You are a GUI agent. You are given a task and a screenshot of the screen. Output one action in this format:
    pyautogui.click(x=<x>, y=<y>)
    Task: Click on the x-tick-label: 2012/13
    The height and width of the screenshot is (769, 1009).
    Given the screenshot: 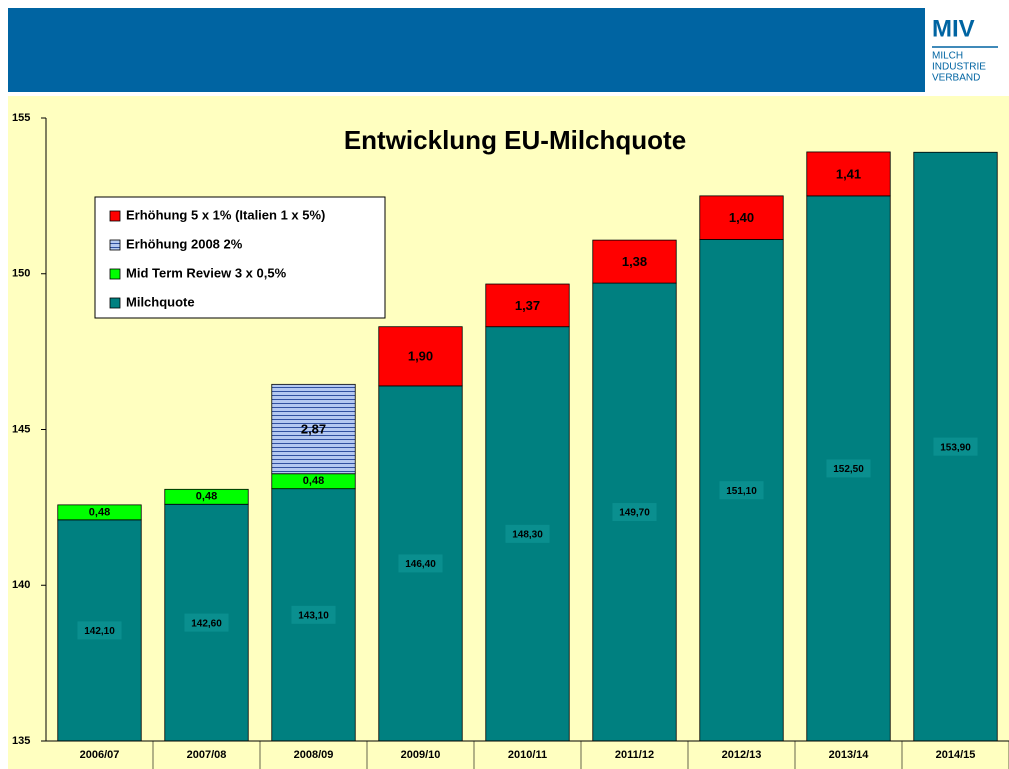 What is the action you would take?
    pyautogui.click(x=742, y=755)
    